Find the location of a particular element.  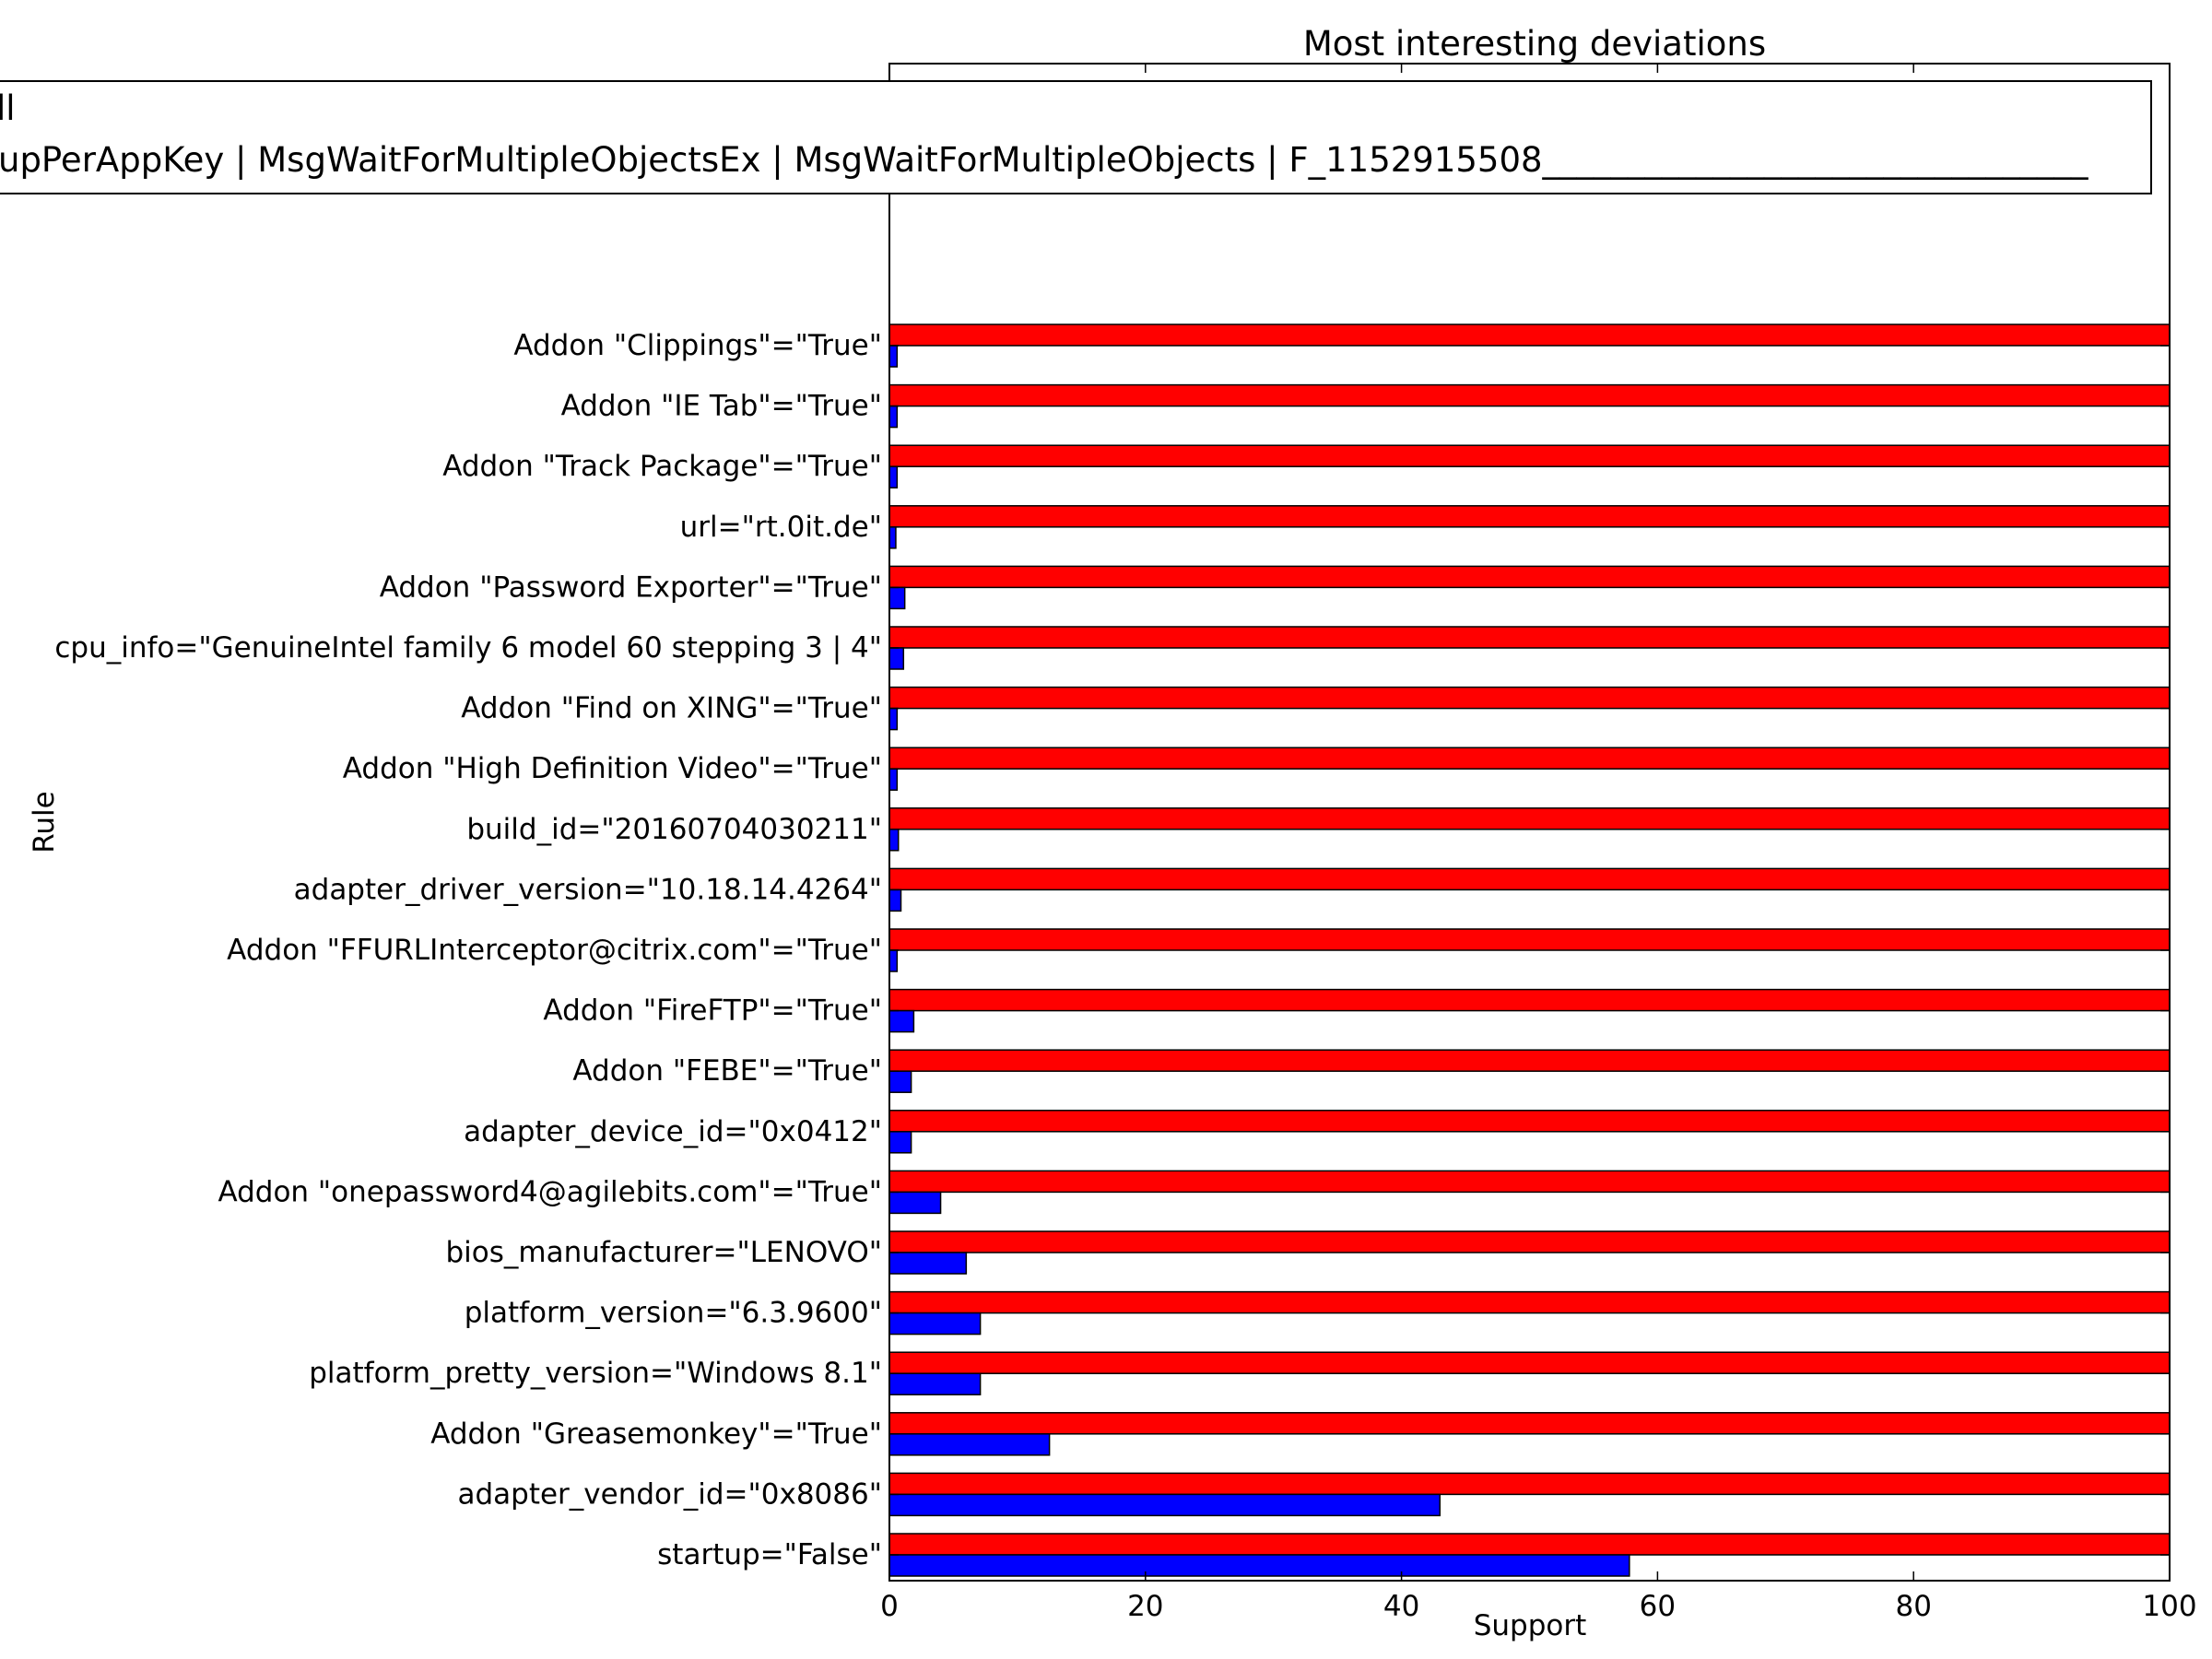

y-tick-label-8: build_id="20160704030211" is located at coordinates (674, 829).